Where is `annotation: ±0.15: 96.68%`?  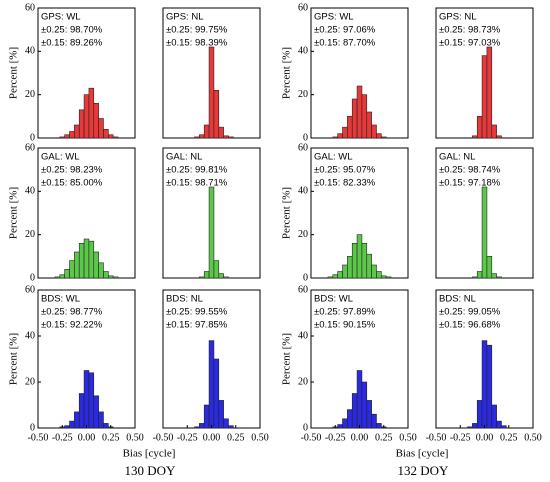 annotation: ±0.15: 96.68% is located at coordinates (470, 325).